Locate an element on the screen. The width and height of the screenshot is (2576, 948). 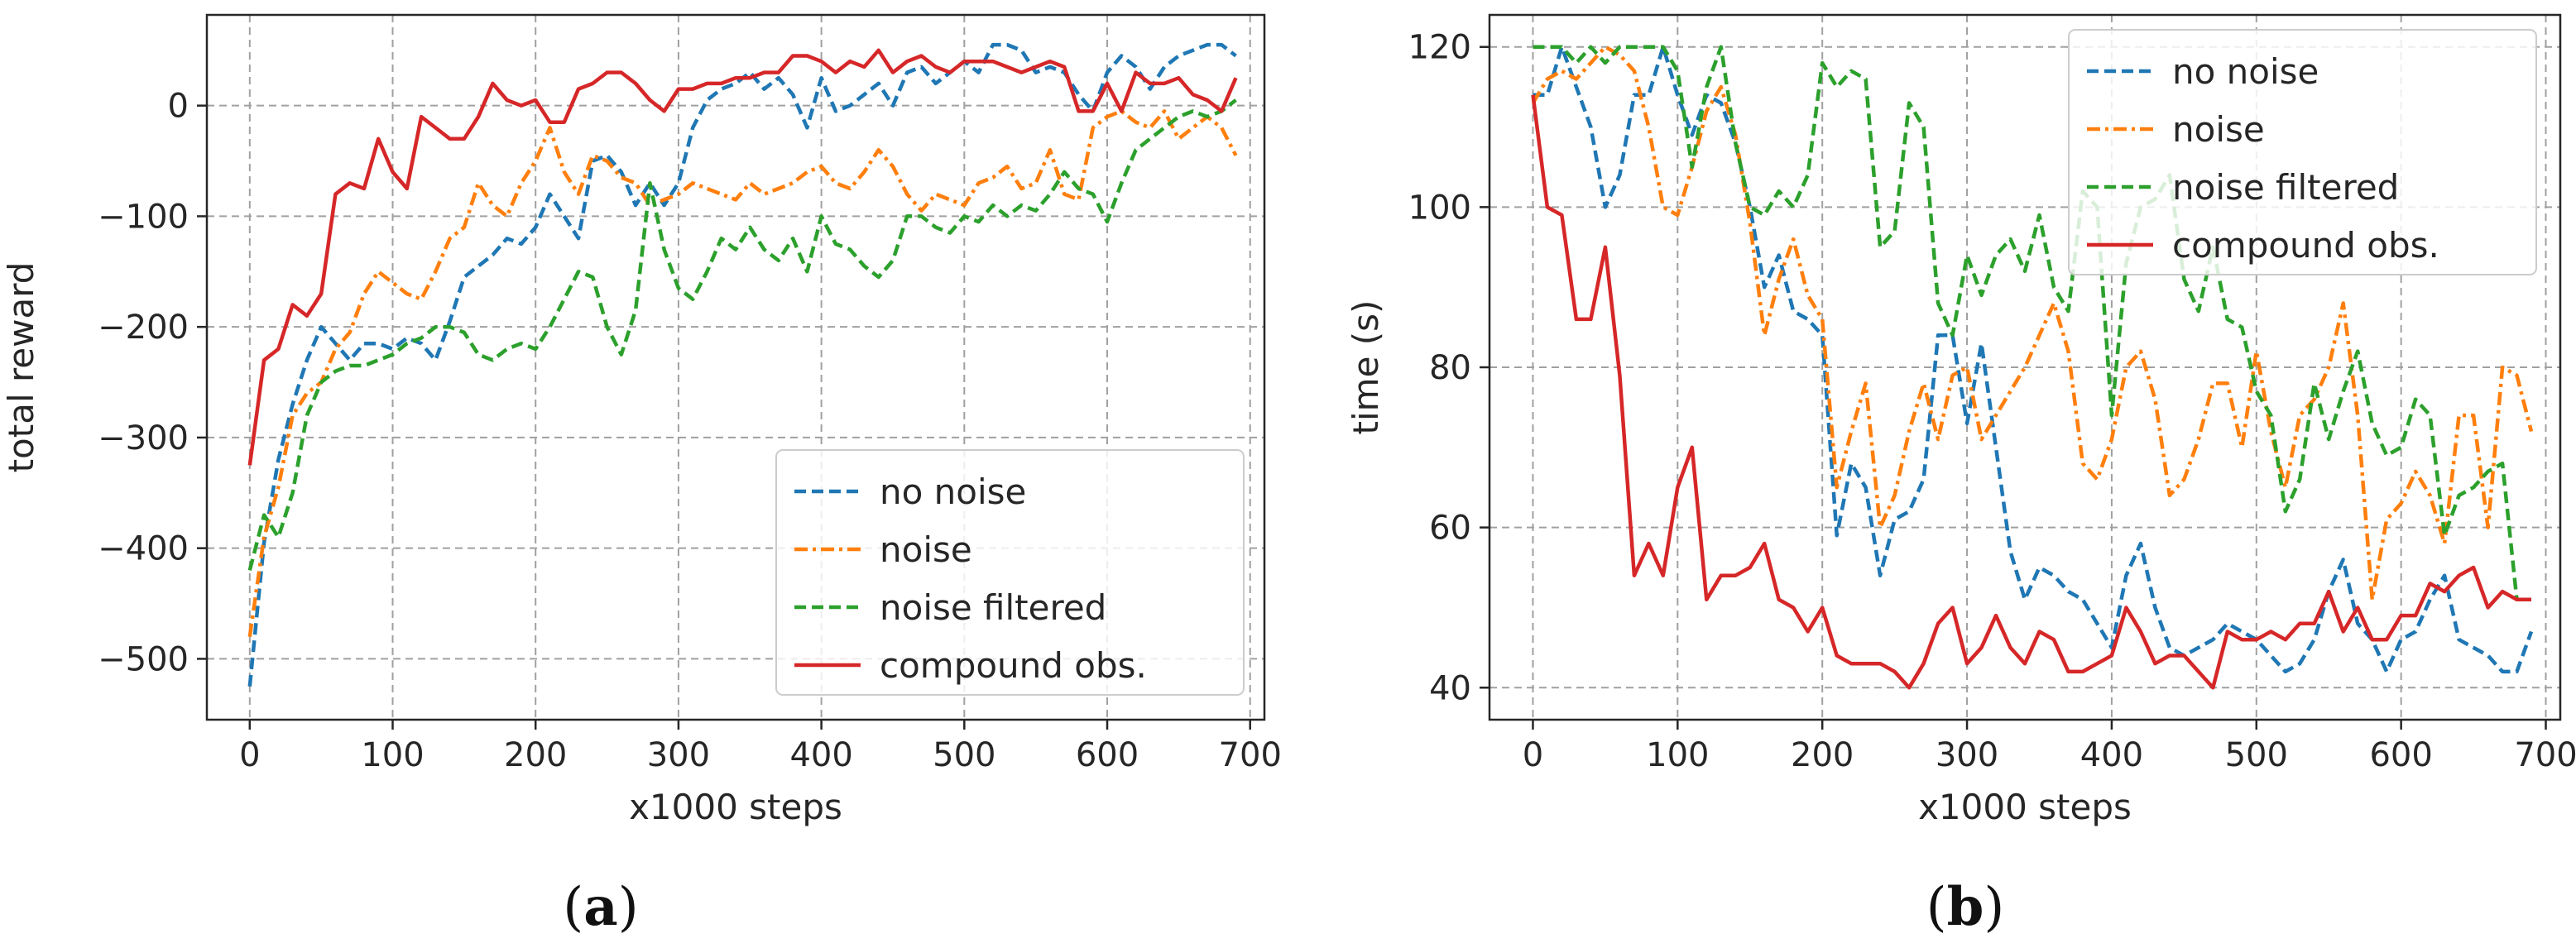
y-tick-label: 120 is located at coordinates (1440, 48).